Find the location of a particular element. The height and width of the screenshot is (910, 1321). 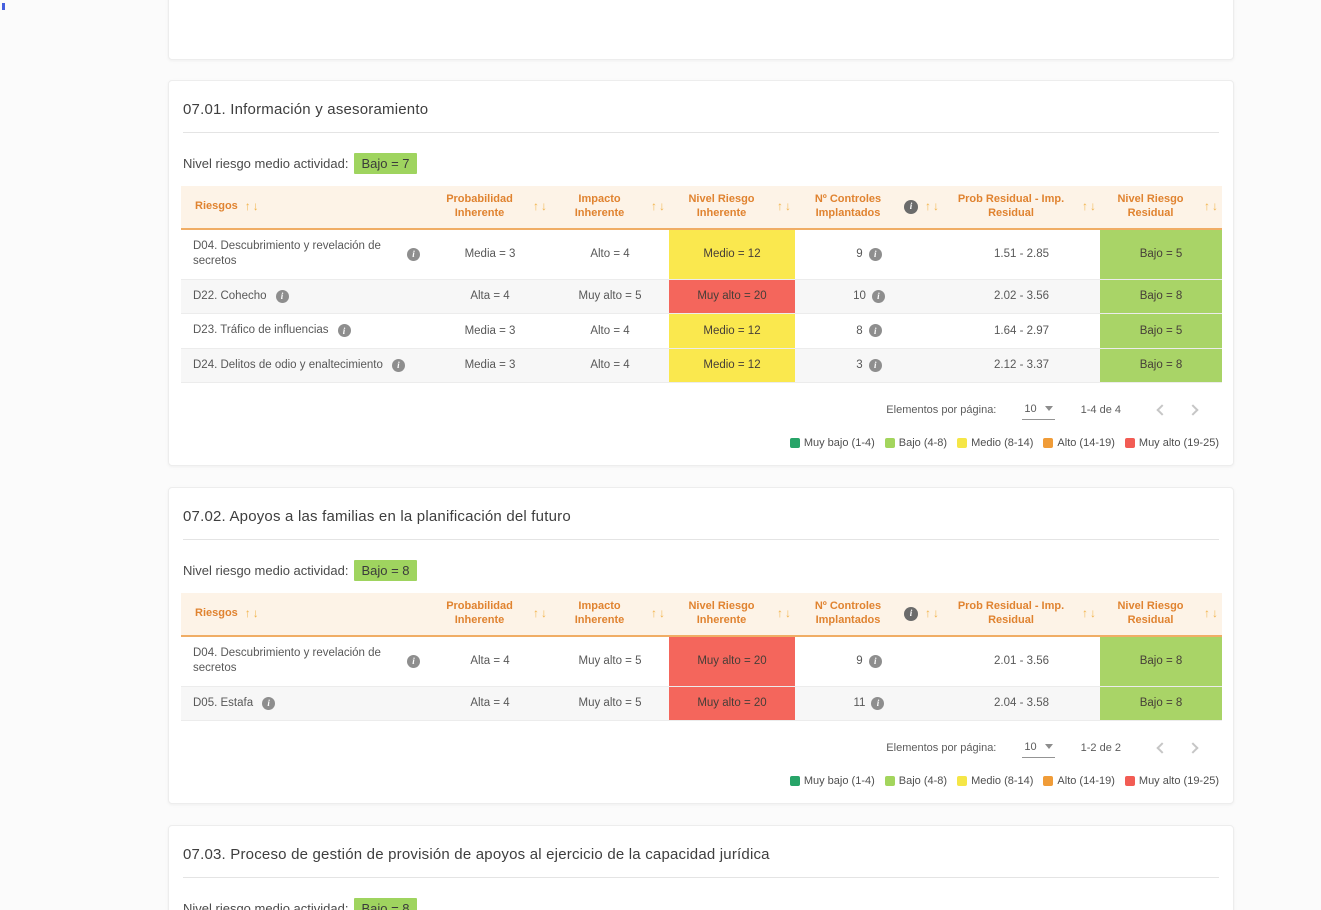

risk-level-label: Nivel riesgo medio actividad: is located at coordinates (266, 163).